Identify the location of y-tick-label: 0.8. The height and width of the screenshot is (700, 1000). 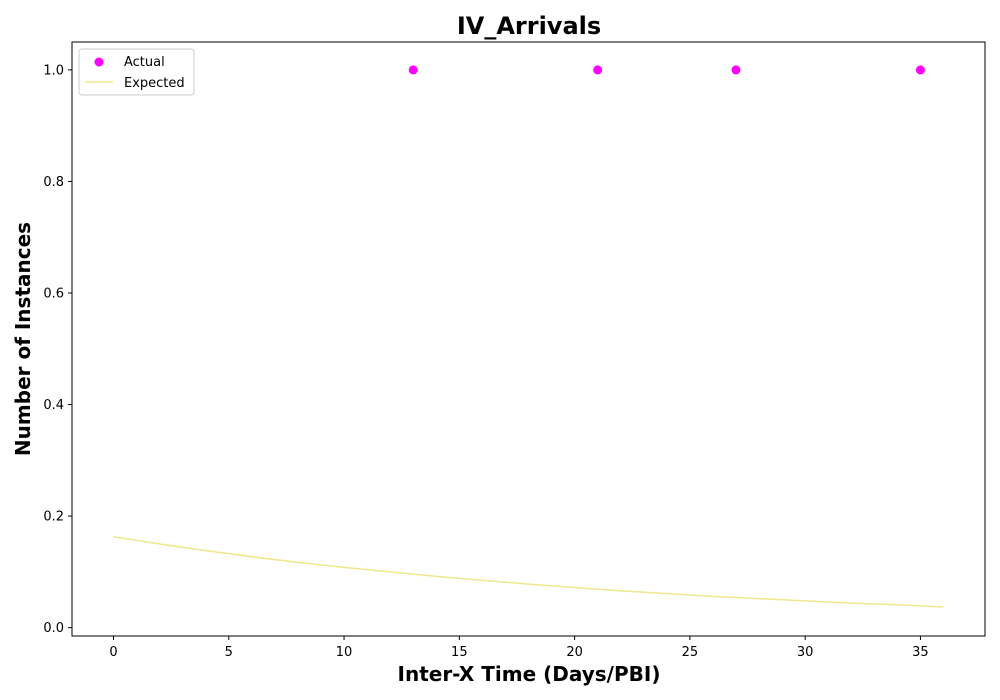
(53, 182).